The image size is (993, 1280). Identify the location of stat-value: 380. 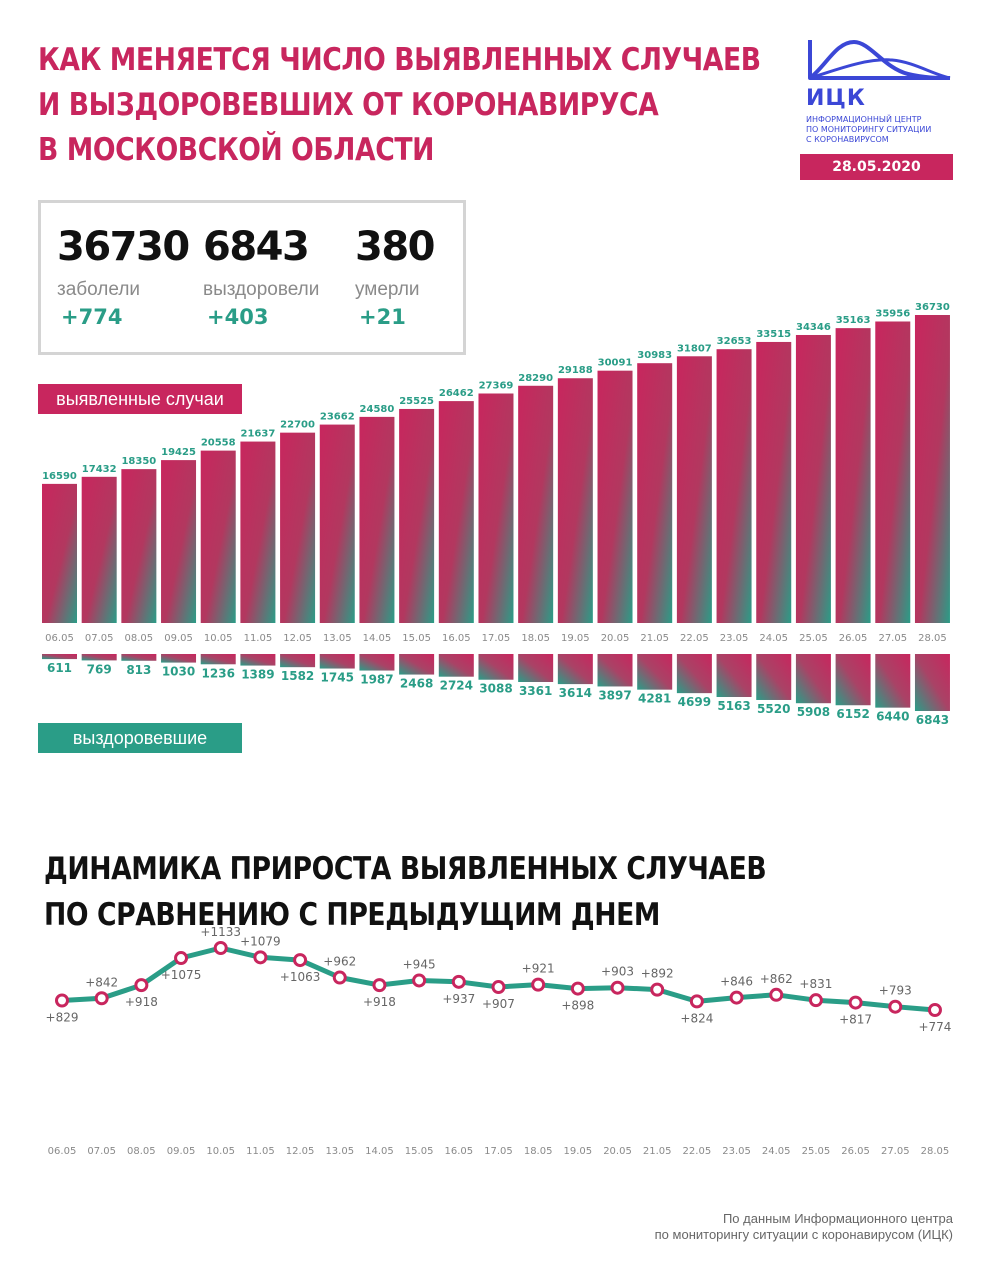
(395, 247).